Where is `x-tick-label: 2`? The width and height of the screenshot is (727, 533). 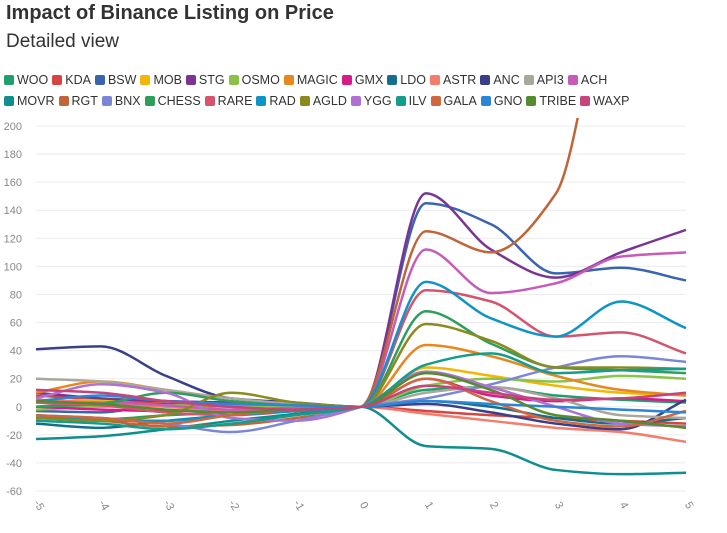
x-tick-label: 2 is located at coordinates (493, 505).